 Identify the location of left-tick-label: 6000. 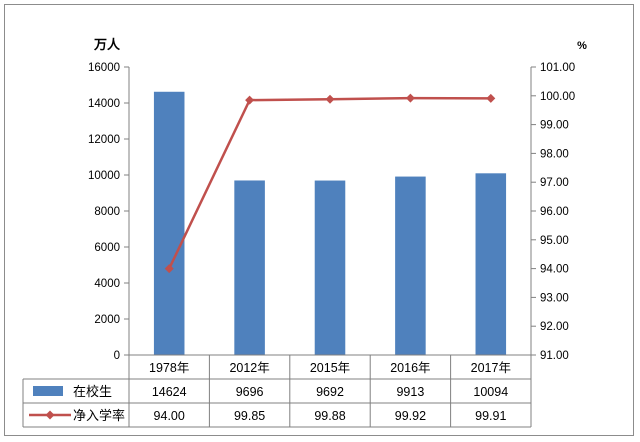
(107, 248).